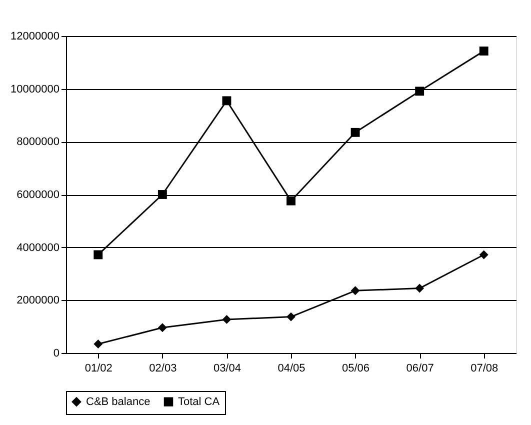  What do you see at coordinates (199, 402) in the screenshot?
I see `legend-label: Total CA` at bounding box center [199, 402].